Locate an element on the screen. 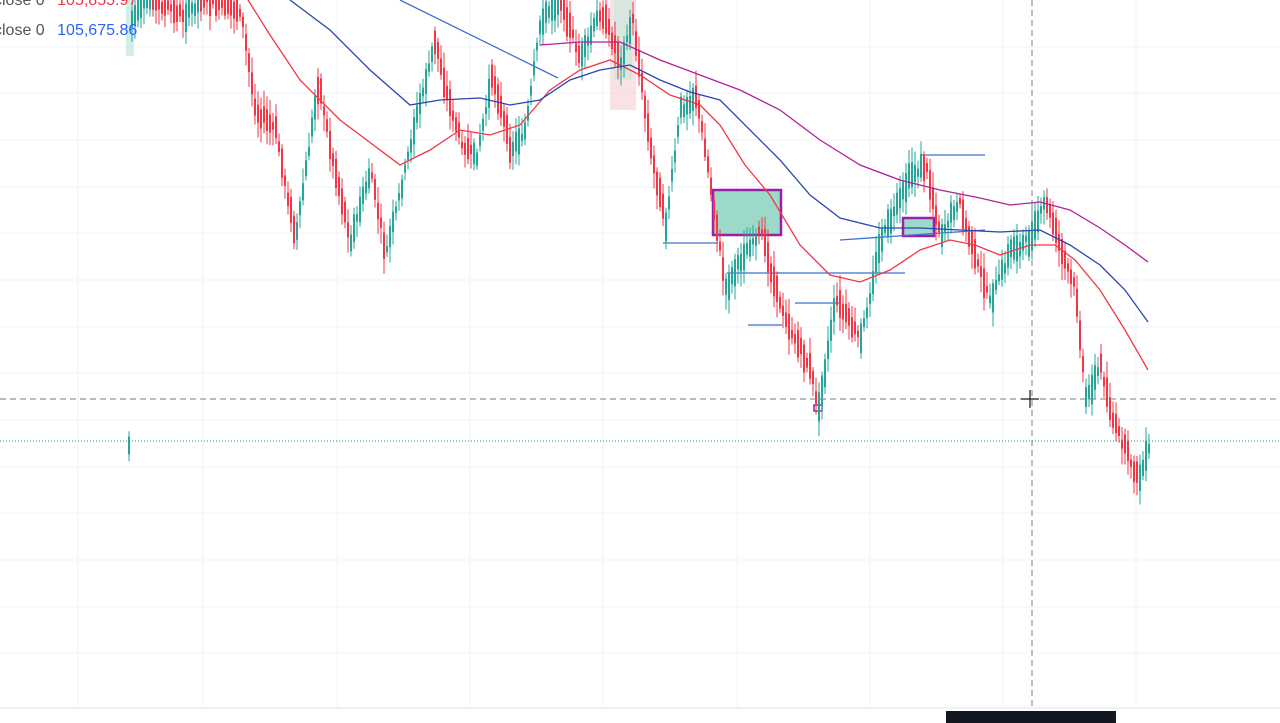 The height and width of the screenshot is (723, 1280). ma-slow-line is located at coordinates (844, 152).